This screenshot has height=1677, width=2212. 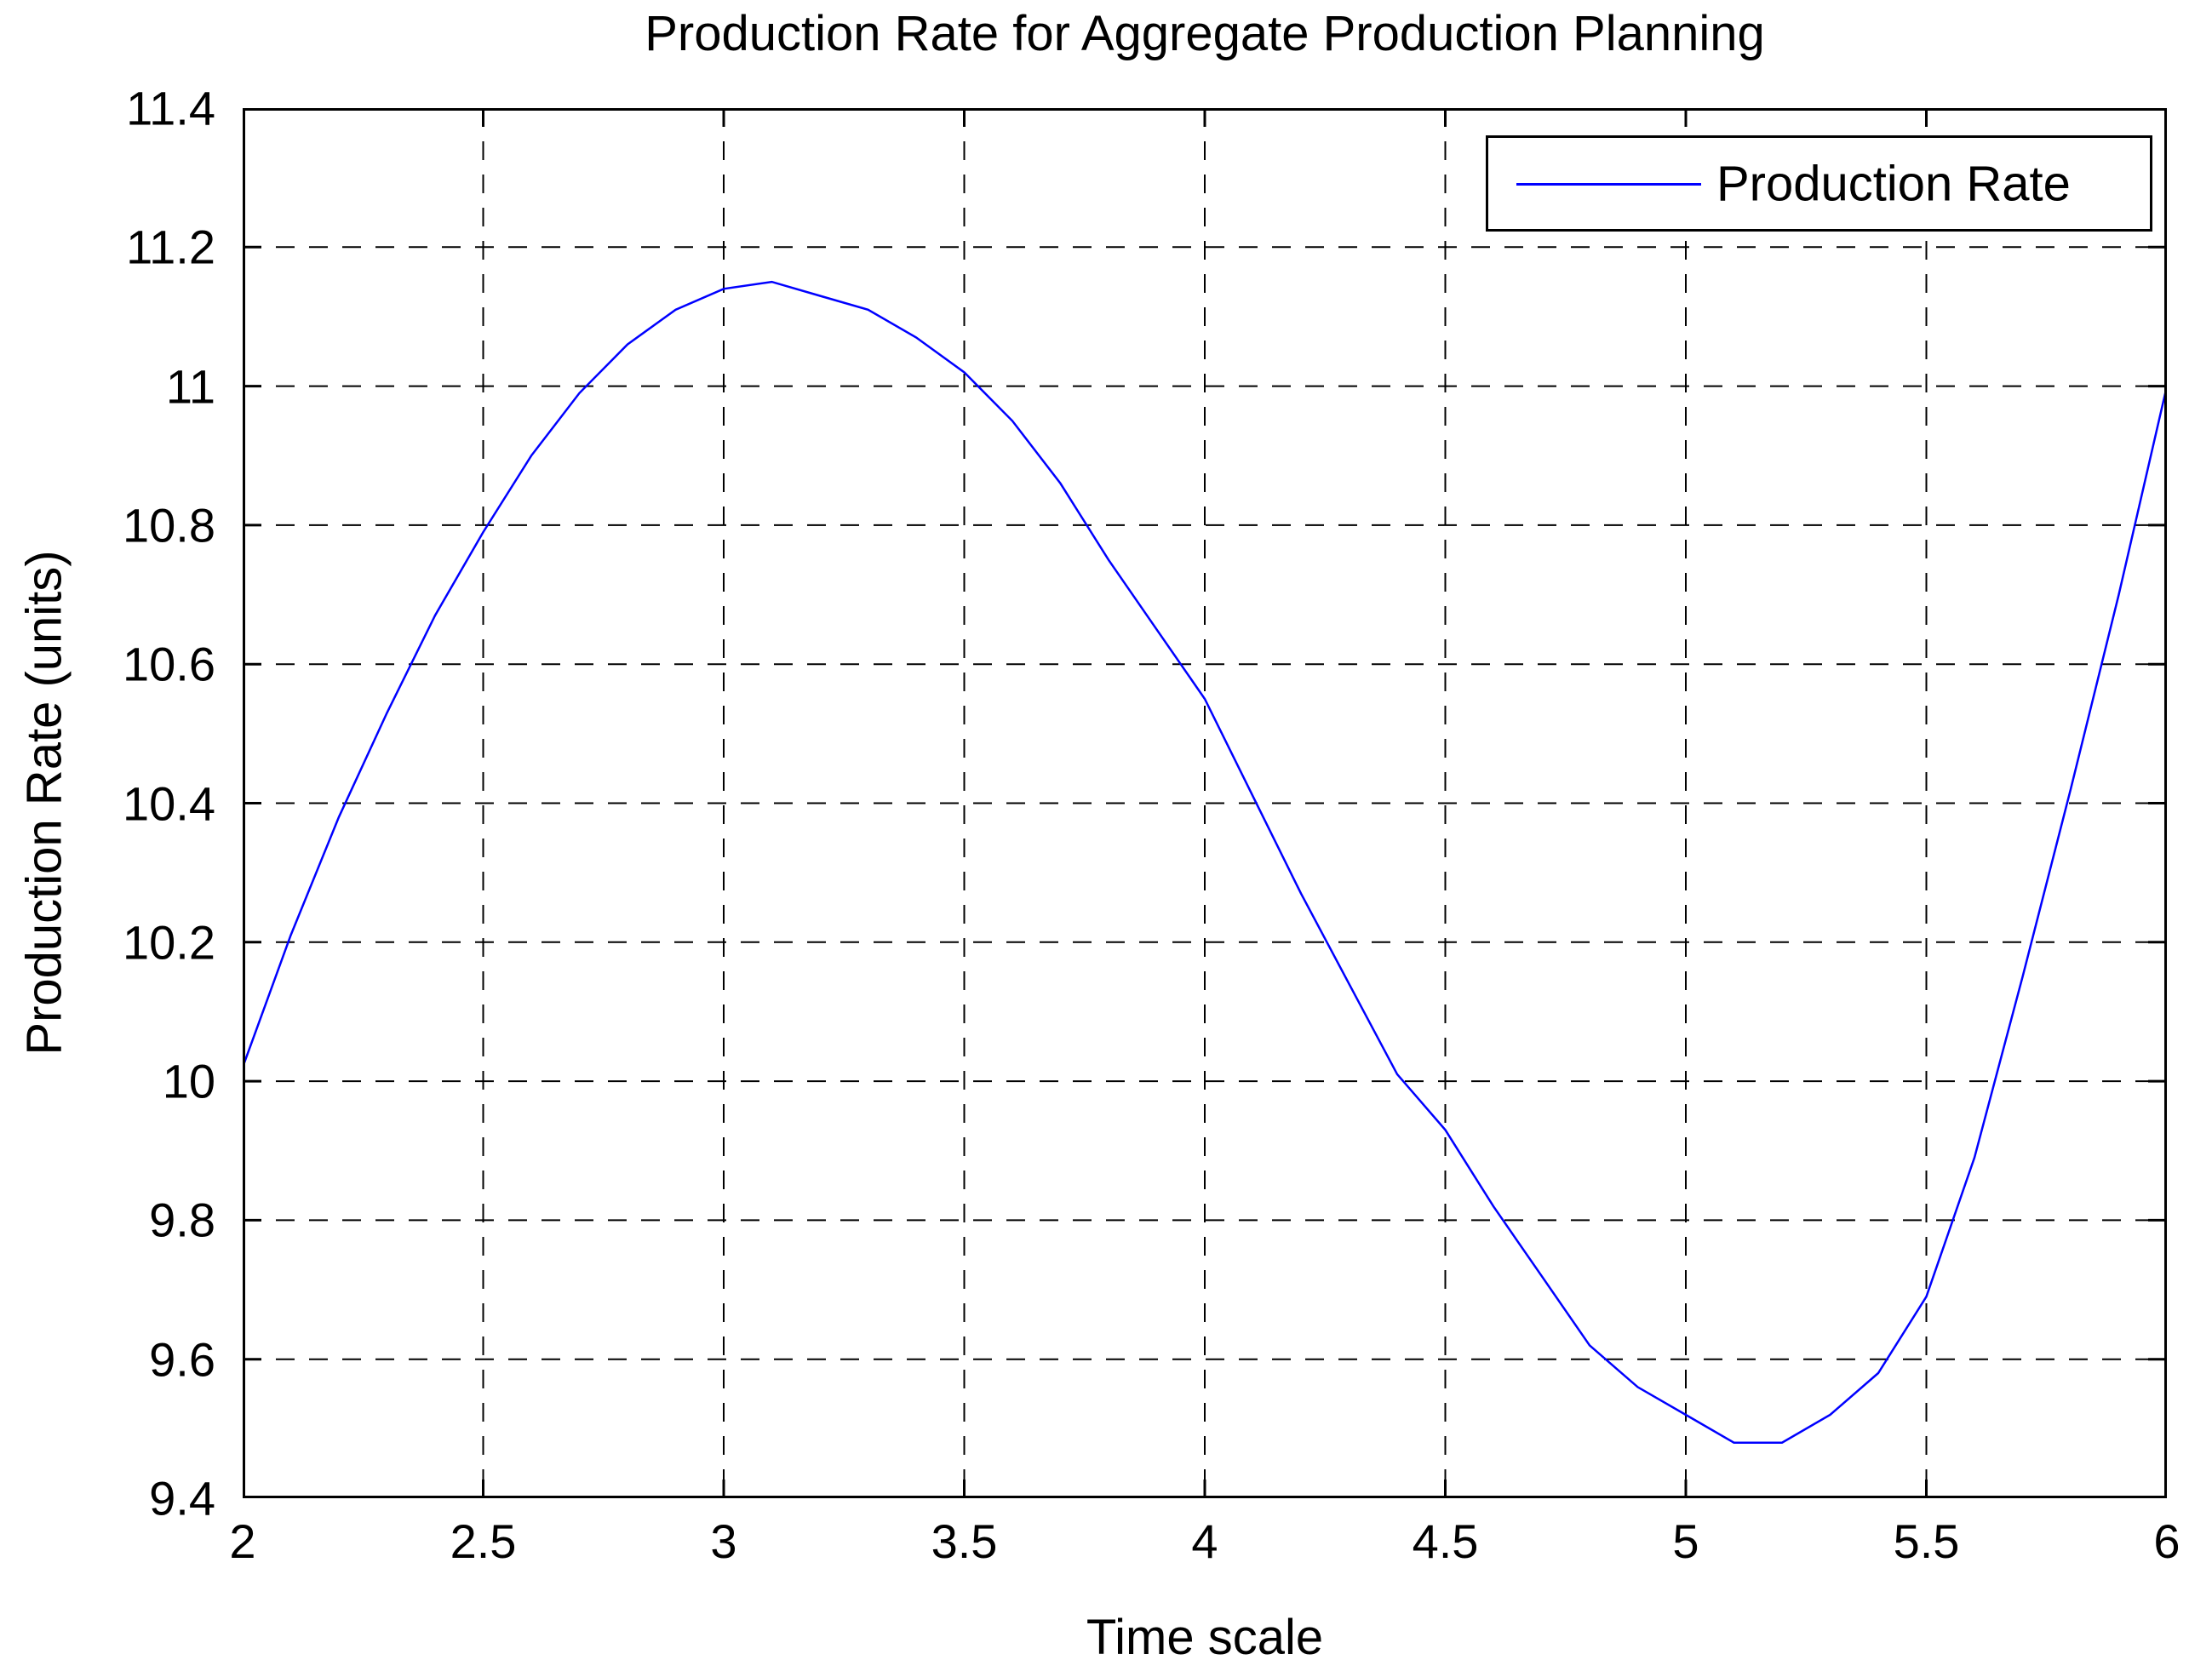 What do you see at coordinates (189, 1081) in the screenshot?
I see `y-tick-label: 10` at bounding box center [189, 1081].